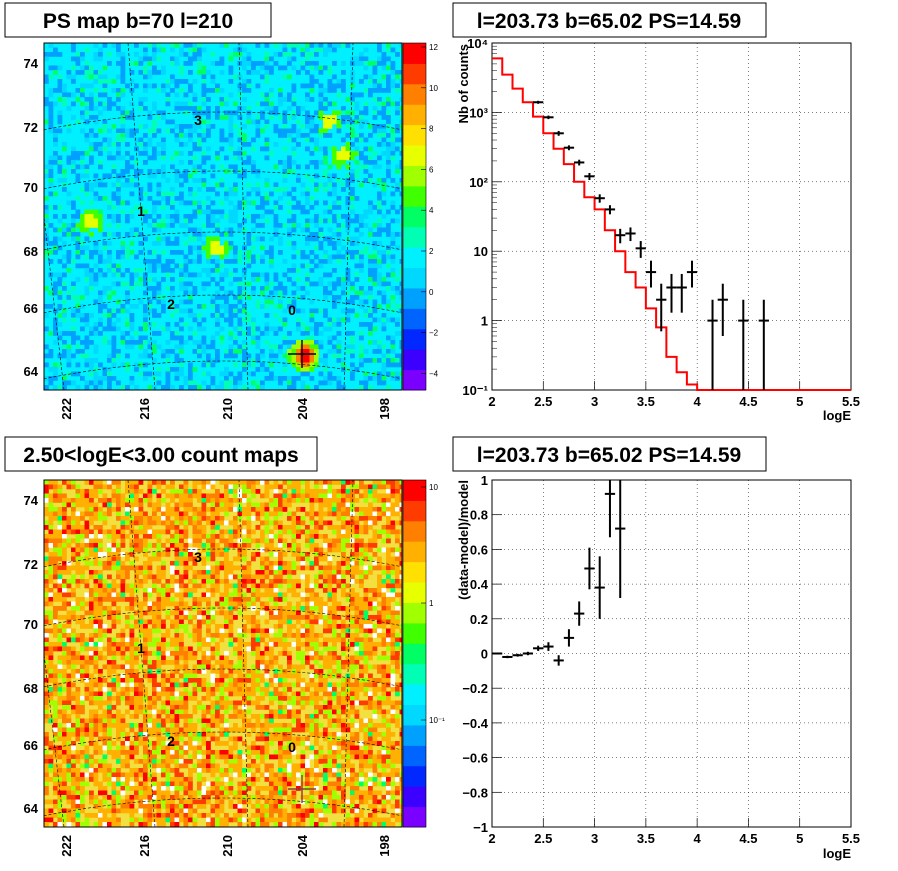  I want to click on spectrum-title: l=203.73 b=65.02 PS=14.59, so click(609, 21).